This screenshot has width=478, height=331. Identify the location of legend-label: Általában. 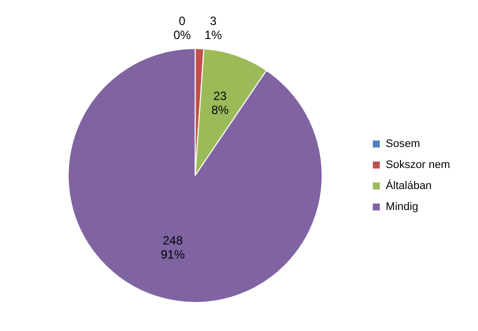
(409, 185).